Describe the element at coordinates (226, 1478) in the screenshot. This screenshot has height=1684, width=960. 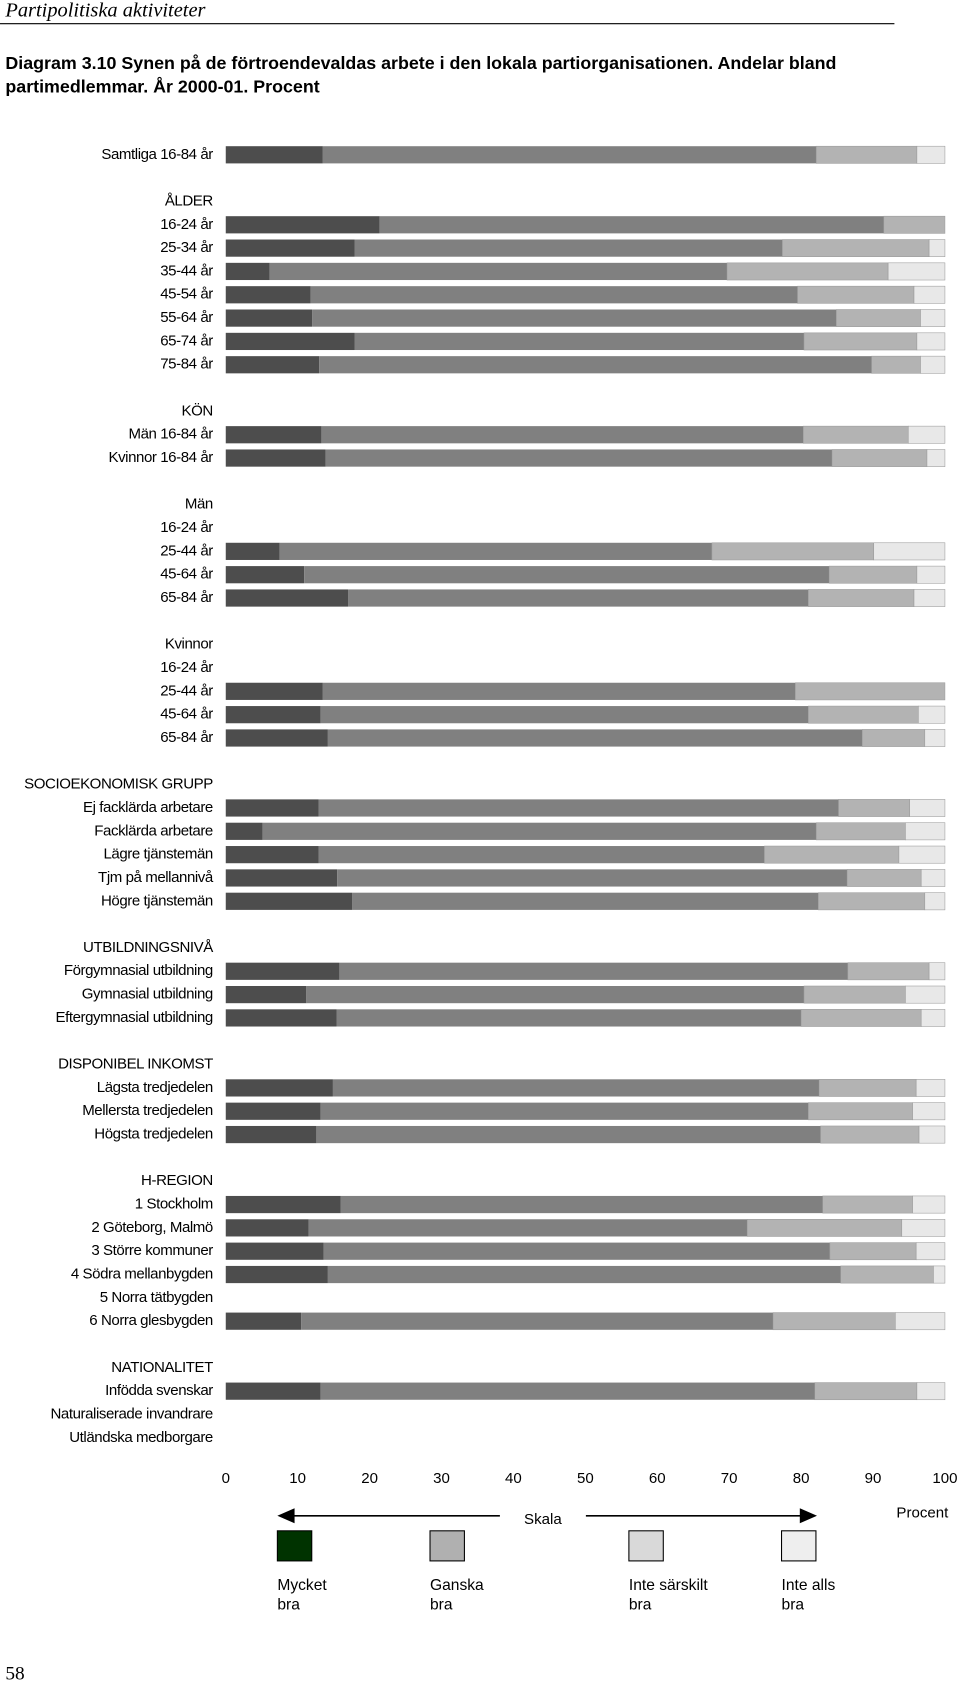
I see `x-tick-label: 0` at that location.